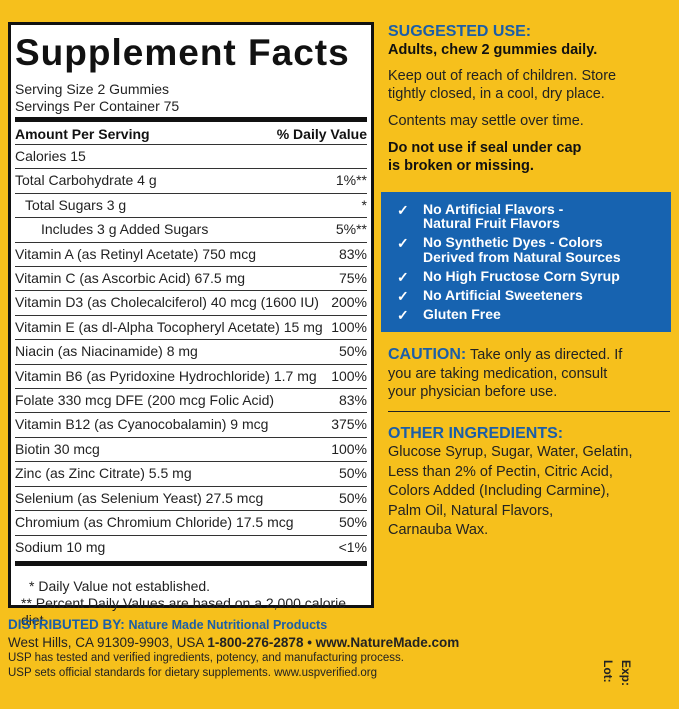 Image resolution: width=679 pixels, height=709 pixels. Describe the element at coordinates (499, 491) in the screenshot. I see `ingredient-line: Colors Added (Including Carmine),` at that location.